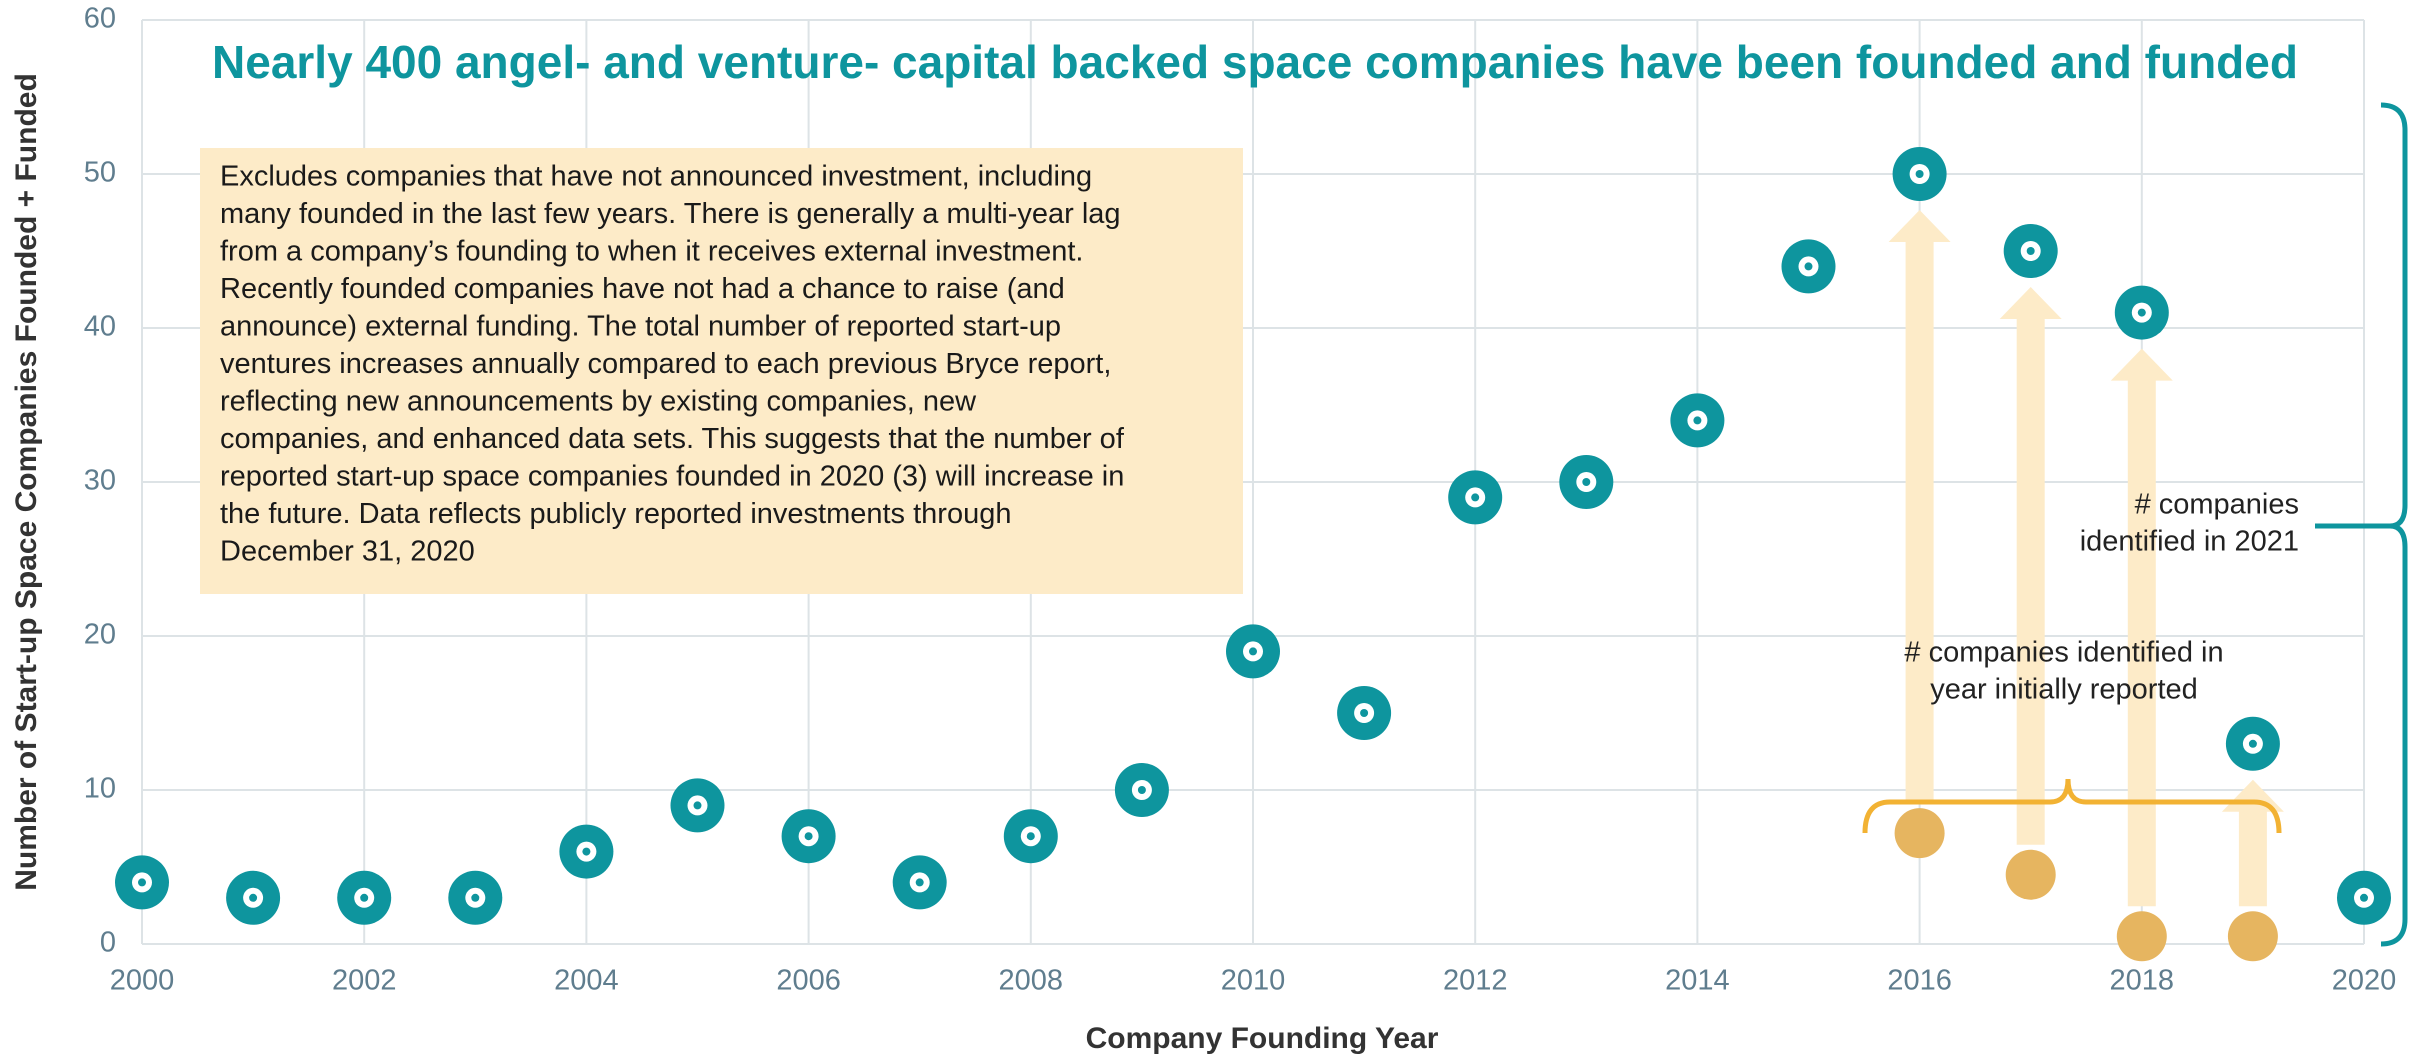 This screenshot has height=1055, width=2415. I want to click on y-tick-label: 50, so click(100, 173).